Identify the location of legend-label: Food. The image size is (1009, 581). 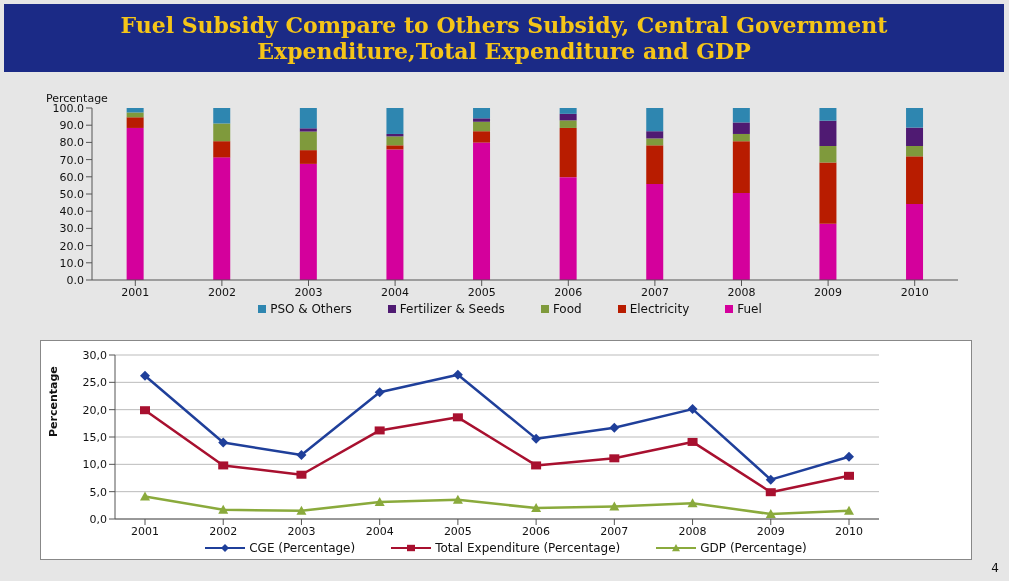
(567, 309).